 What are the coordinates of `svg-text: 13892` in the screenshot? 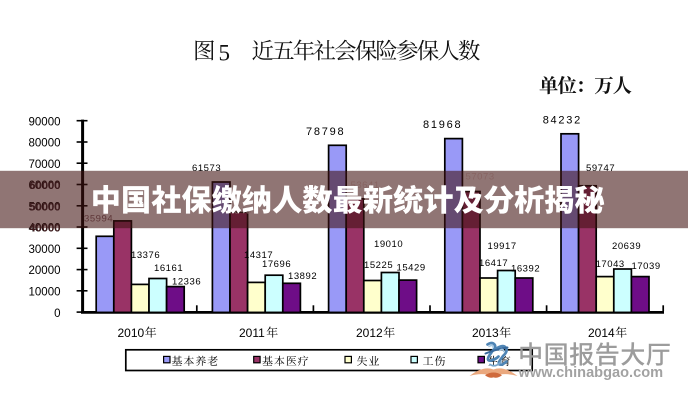 It's located at (302, 276).